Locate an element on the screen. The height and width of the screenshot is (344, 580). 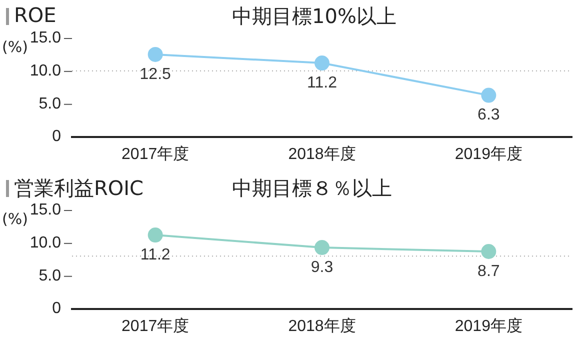
data-label: 9.3 is located at coordinates (322, 267).